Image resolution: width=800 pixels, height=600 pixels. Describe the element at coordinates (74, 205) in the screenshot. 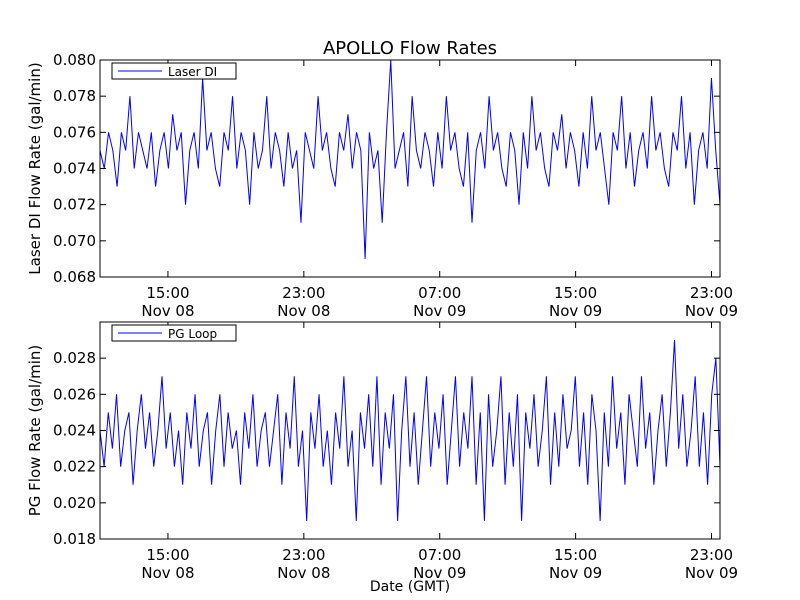

I see `y-tick-label: 0.072` at that location.